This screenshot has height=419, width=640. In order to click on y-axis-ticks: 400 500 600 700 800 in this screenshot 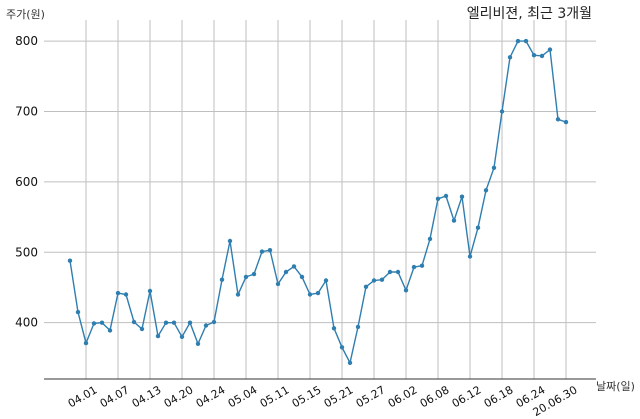, I will do `click(26, 182)`.